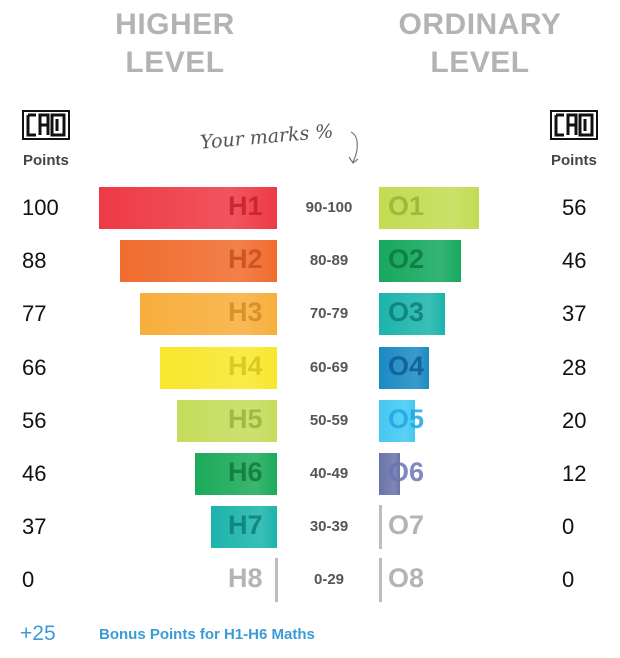 Image resolution: width=620 pixels, height=658 pixels. Describe the element at coordinates (34, 420) in the screenshot. I see `higher-points-value: 56` at that location.